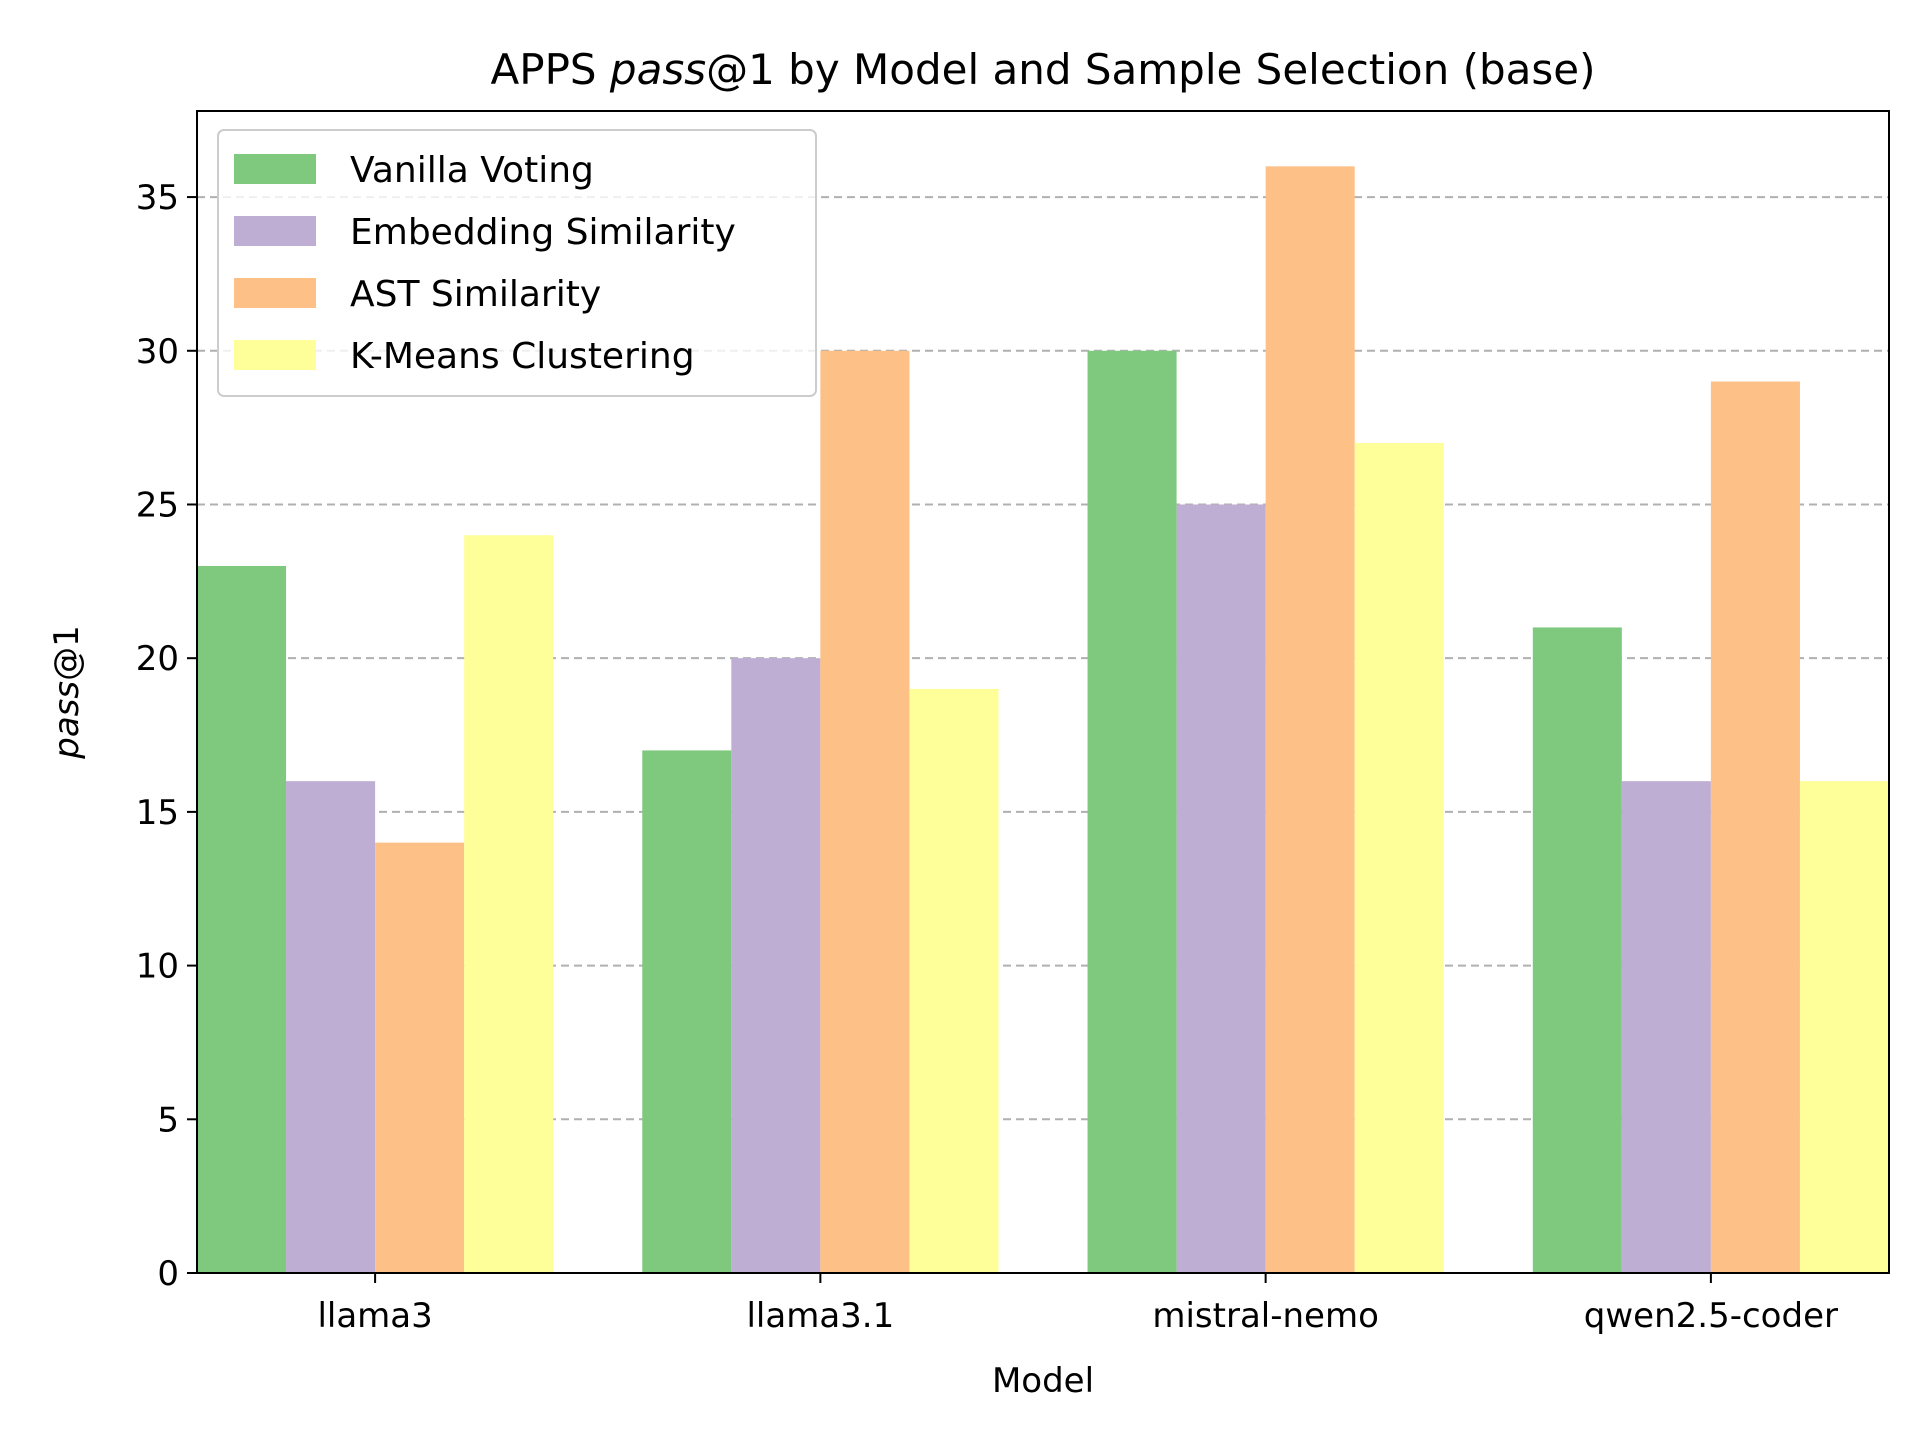 The width and height of the screenshot is (1920, 1440). Describe the element at coordinates (67, 720) in the screenshot. I see `y-axis-label-italic: pass` at that location.